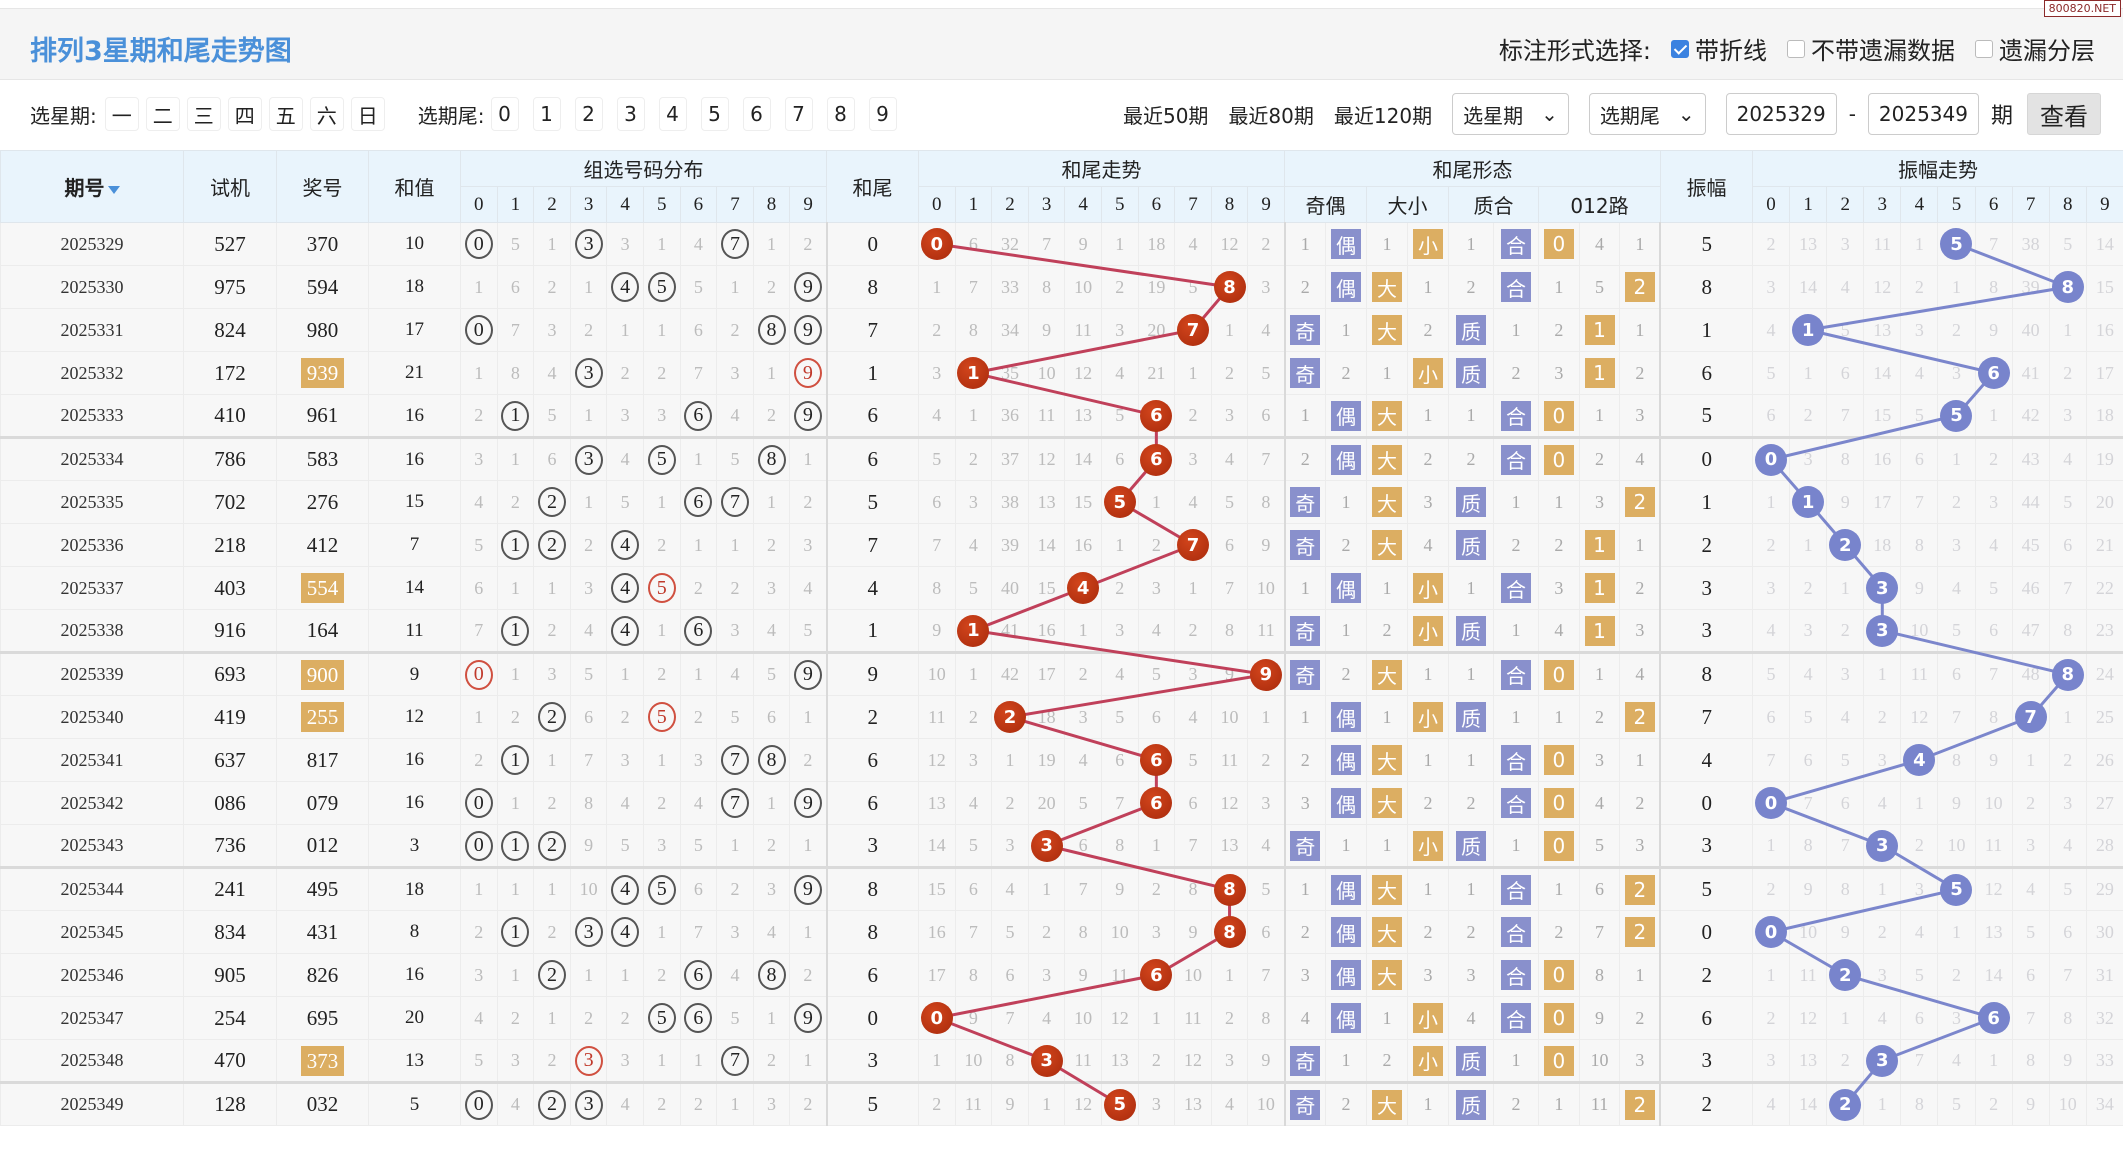  I want to click on tail-cell: 3, so click(872, 1061).